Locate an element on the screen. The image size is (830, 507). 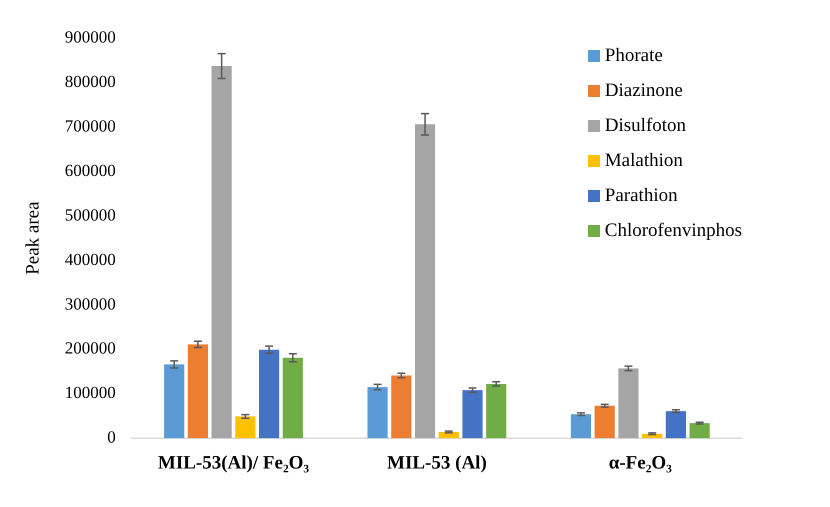
y-tick-label: 800000 is located at coordinates (90, 81).